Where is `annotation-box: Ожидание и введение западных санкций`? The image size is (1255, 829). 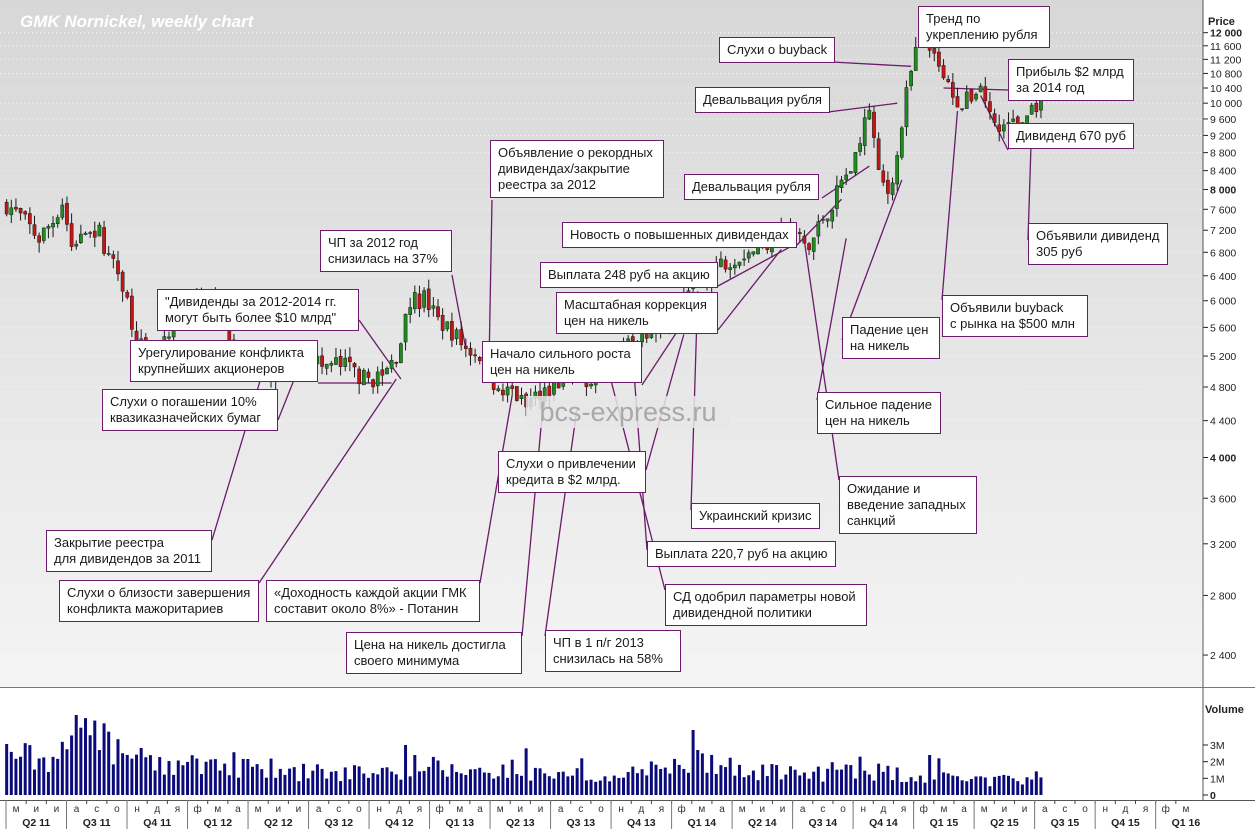
annotation-box: Ожидание и введение западных санкций is located at coordinates (908, 505).